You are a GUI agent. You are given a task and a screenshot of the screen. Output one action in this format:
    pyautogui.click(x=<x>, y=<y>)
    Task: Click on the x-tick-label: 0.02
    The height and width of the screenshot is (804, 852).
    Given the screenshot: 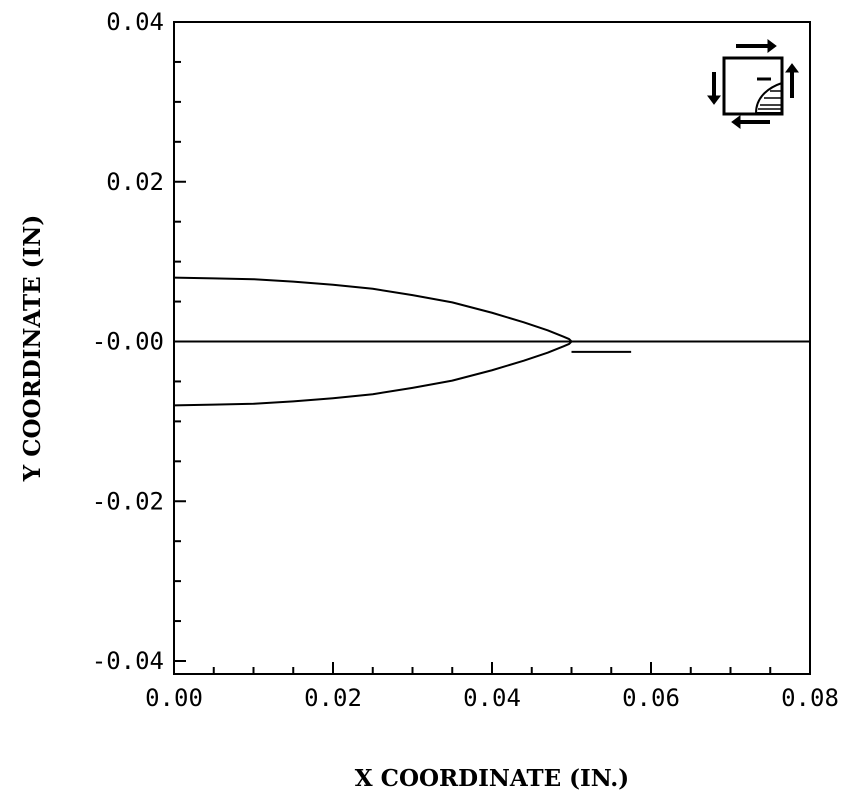 What is the action you would take?
    pyautogui.click(x=333, y=698)
    